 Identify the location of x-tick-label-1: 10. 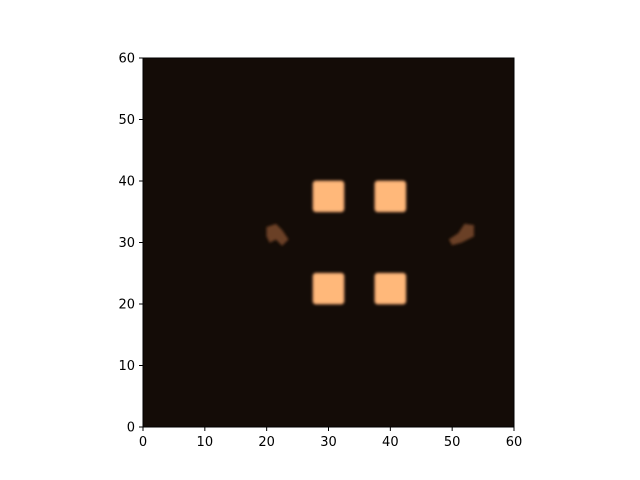
(205, 442).